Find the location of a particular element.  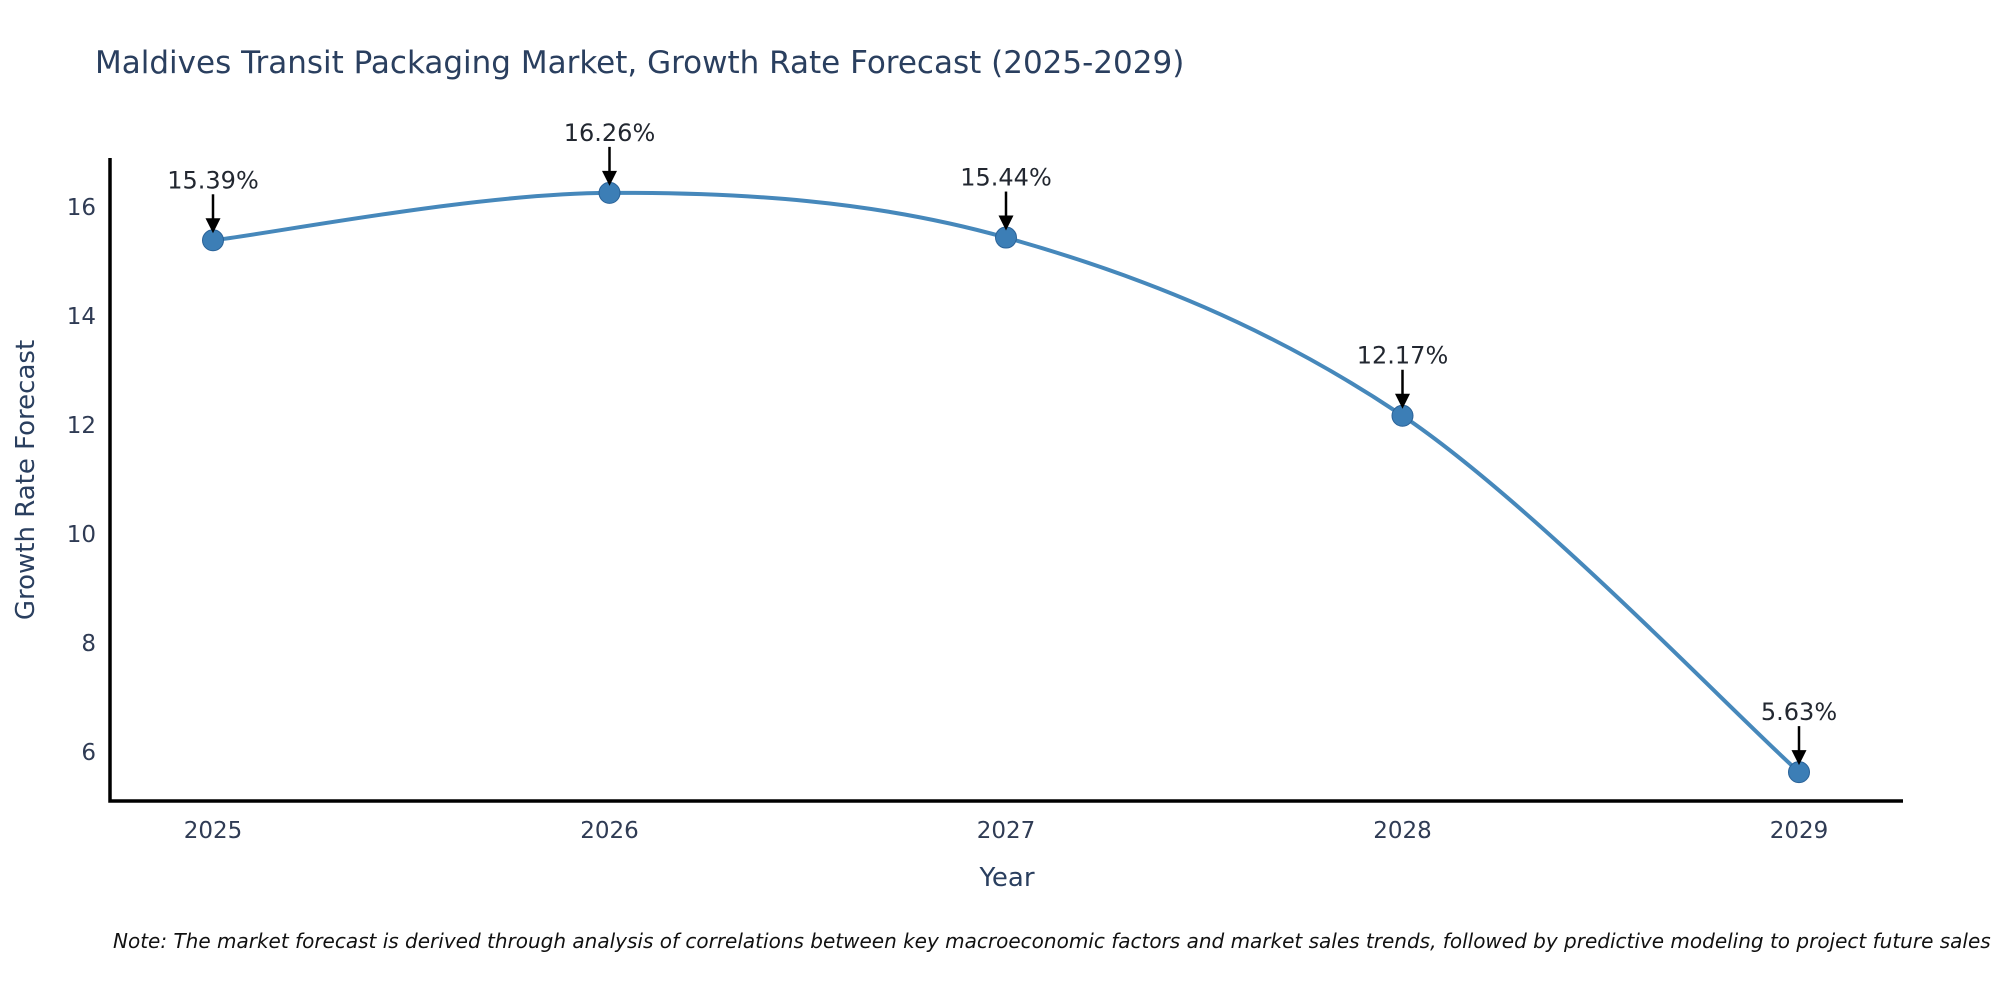

x-tick-label: 2027 is located at coordinates (1006, 831).